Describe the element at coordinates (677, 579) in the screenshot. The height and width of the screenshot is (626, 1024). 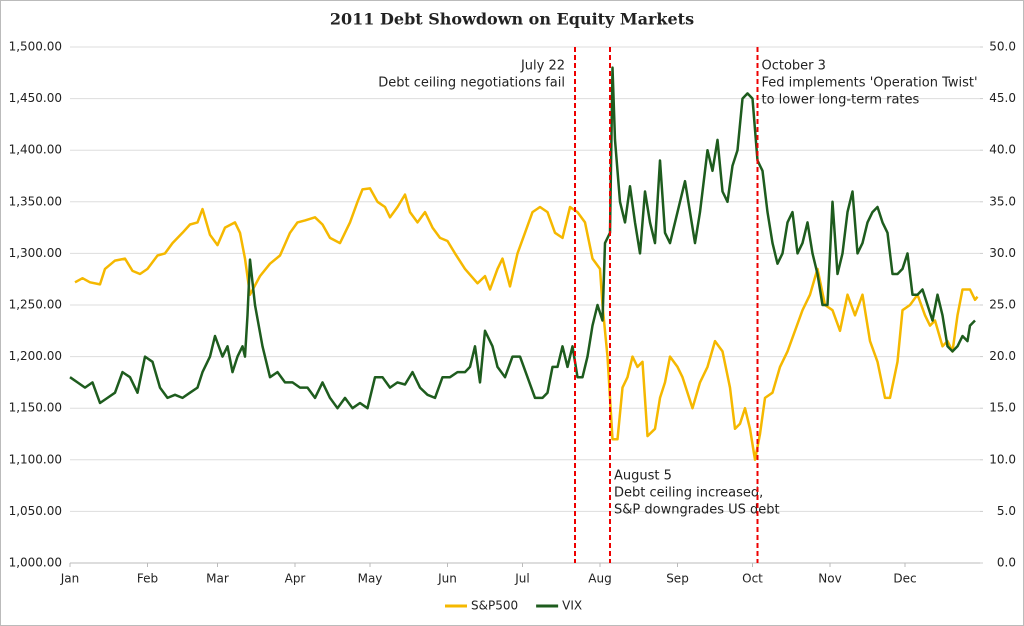
I see `x-tick-label: Sep` at that location.